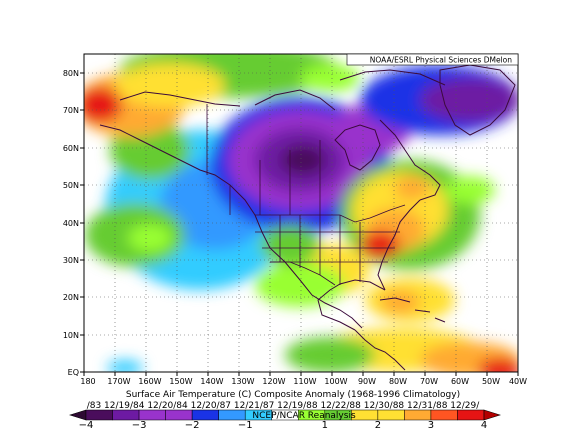 The width and height of the screenshot is (565, 437). What do you see at coordinates (410, 160) in the screenshot?
I see `labrador-coast` at bounding box center [410, 160].